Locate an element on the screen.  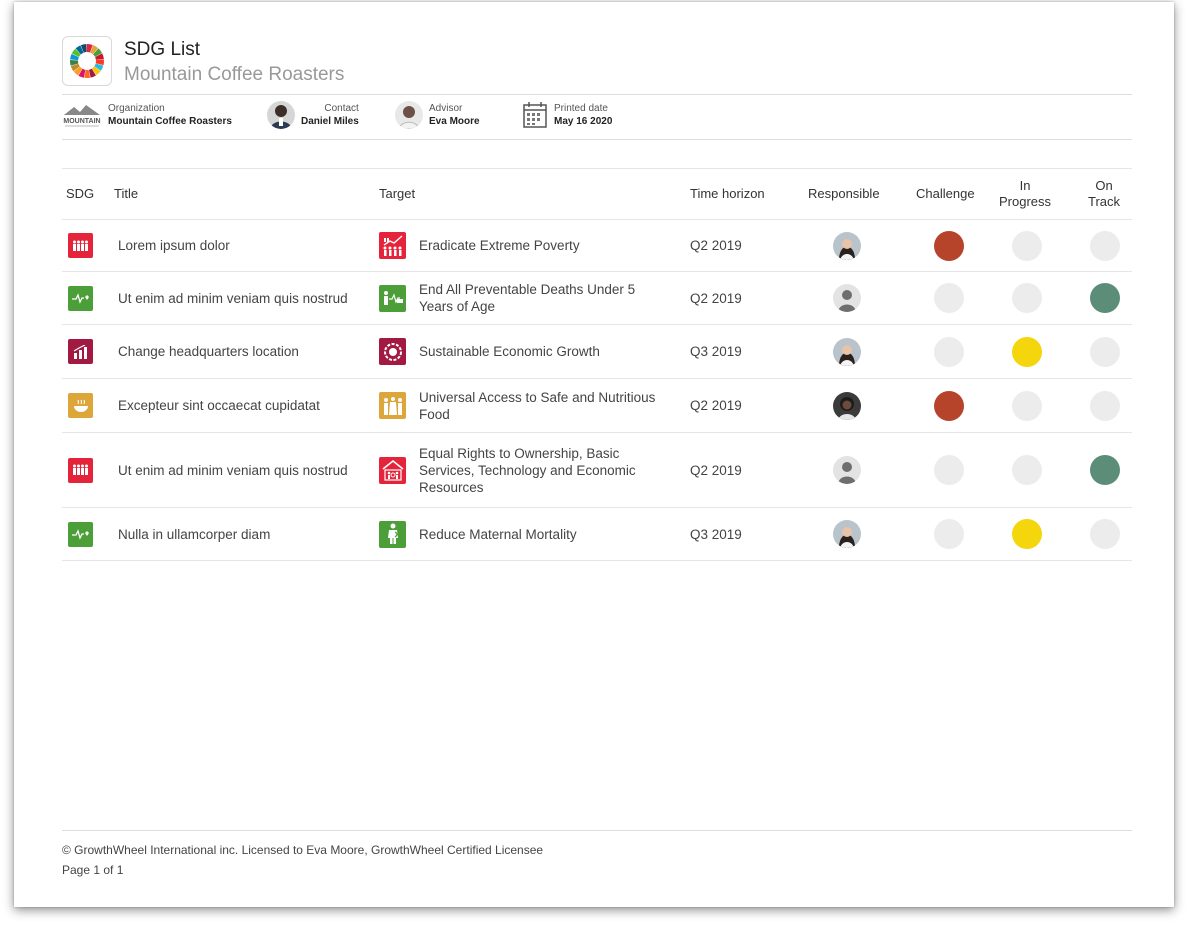
organization-label: Organization is located at coordinates (136, 108).